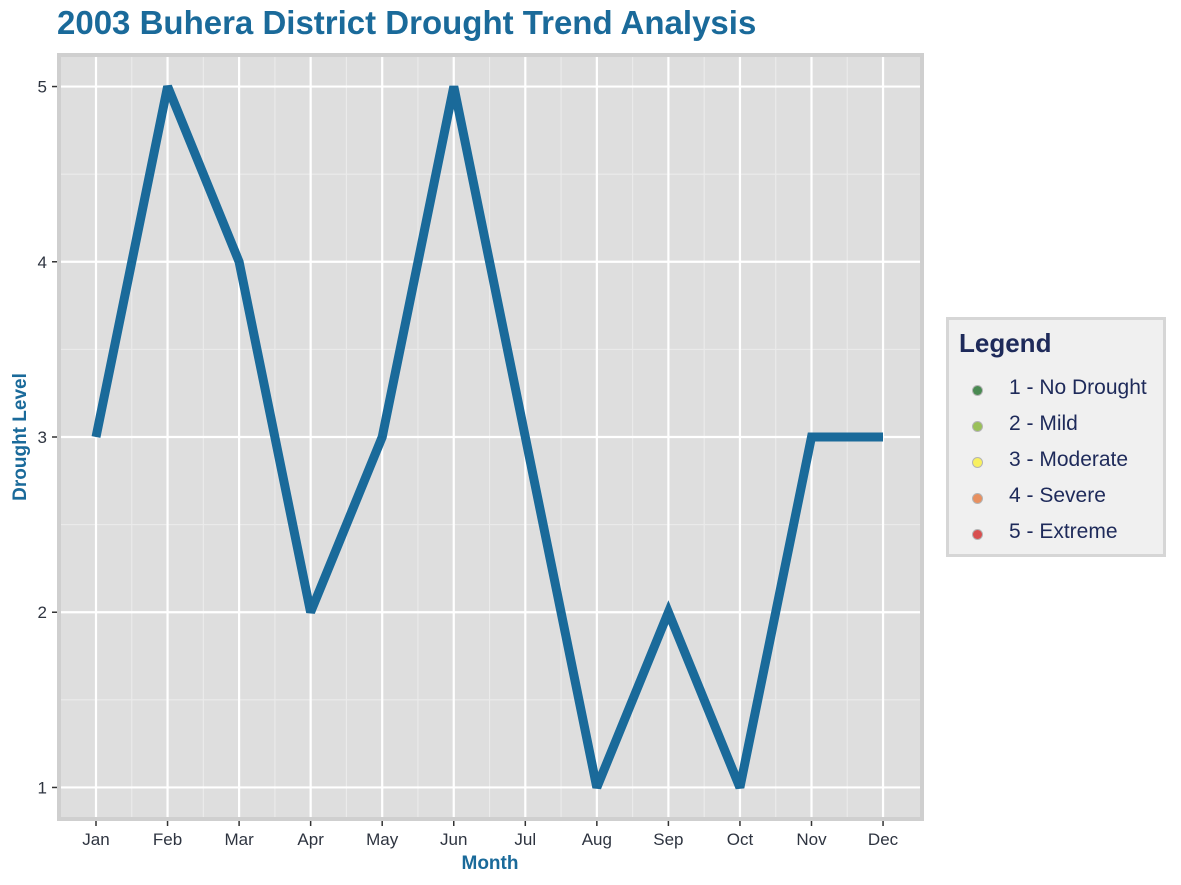  Describe the element at coordinates (95, 839) in the screenshot. I see `x-tick-label: Jan` at that location.